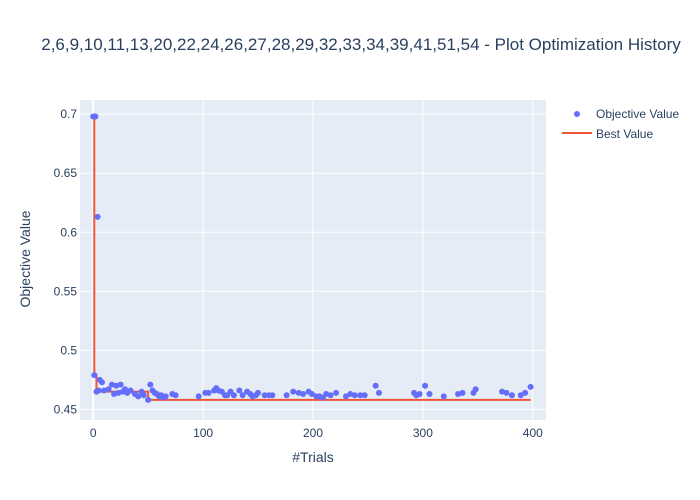 The height and width of the screenshot is (500, 700). Describe the element at coordinates (624, 134) in the screenshot. I see `legend-label-best-value: Best Value` at that location.